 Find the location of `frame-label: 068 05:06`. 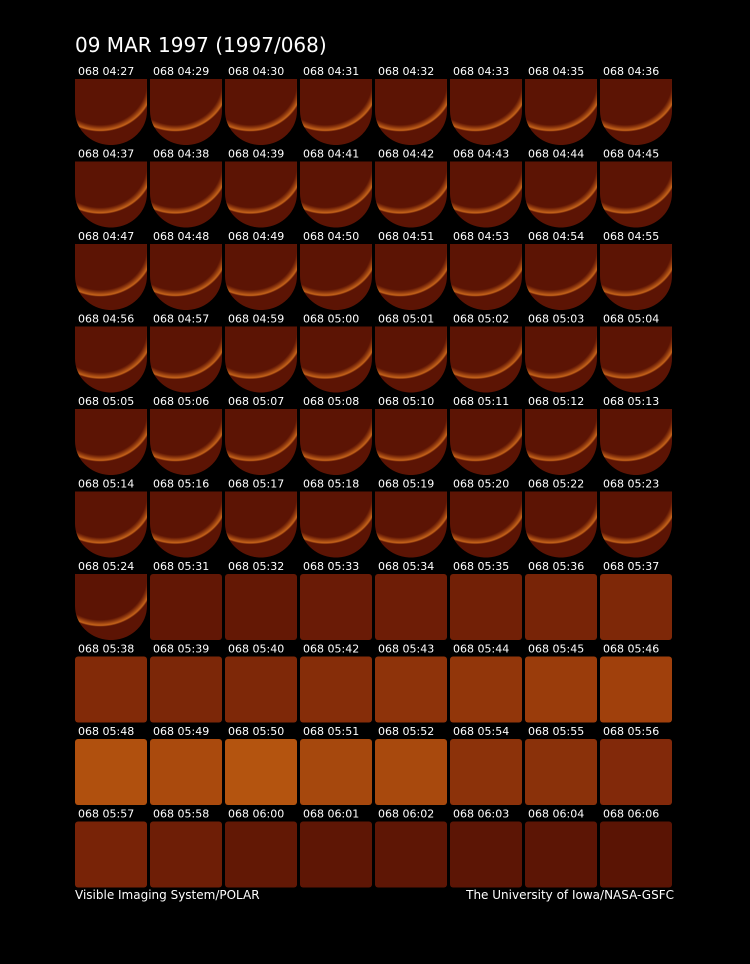

frame-label: 068 05:06 is located at coordinates (181, 401).